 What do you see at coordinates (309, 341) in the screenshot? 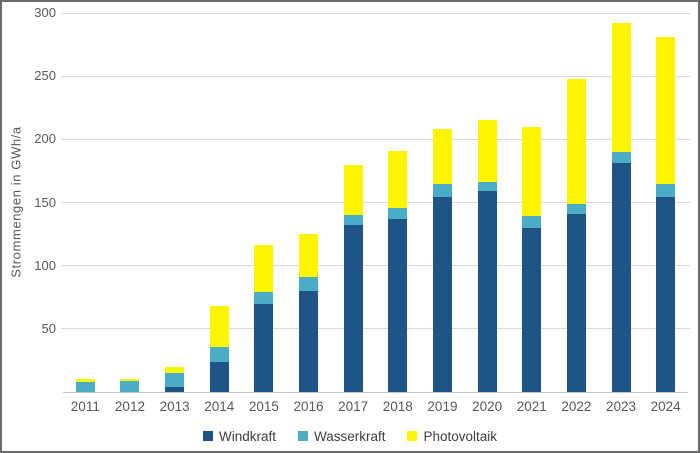
I see `bar-segment-windkraft-2016` at bounding box center [309, 341].